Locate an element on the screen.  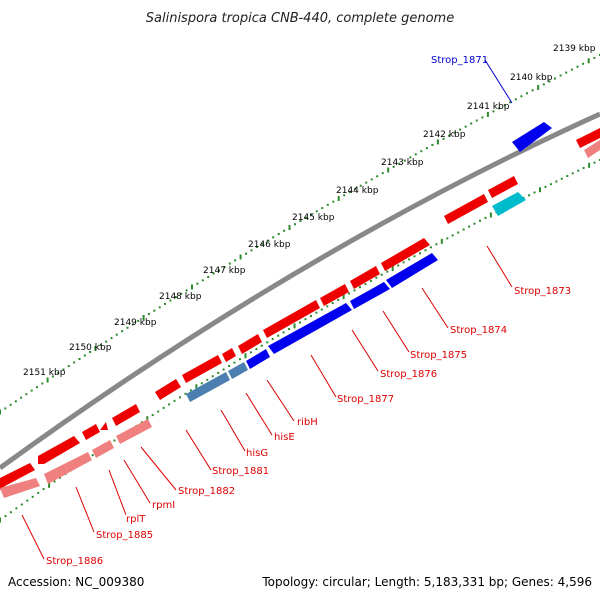
gene-label-ribh: ribH is located at coordinates (307, 422).